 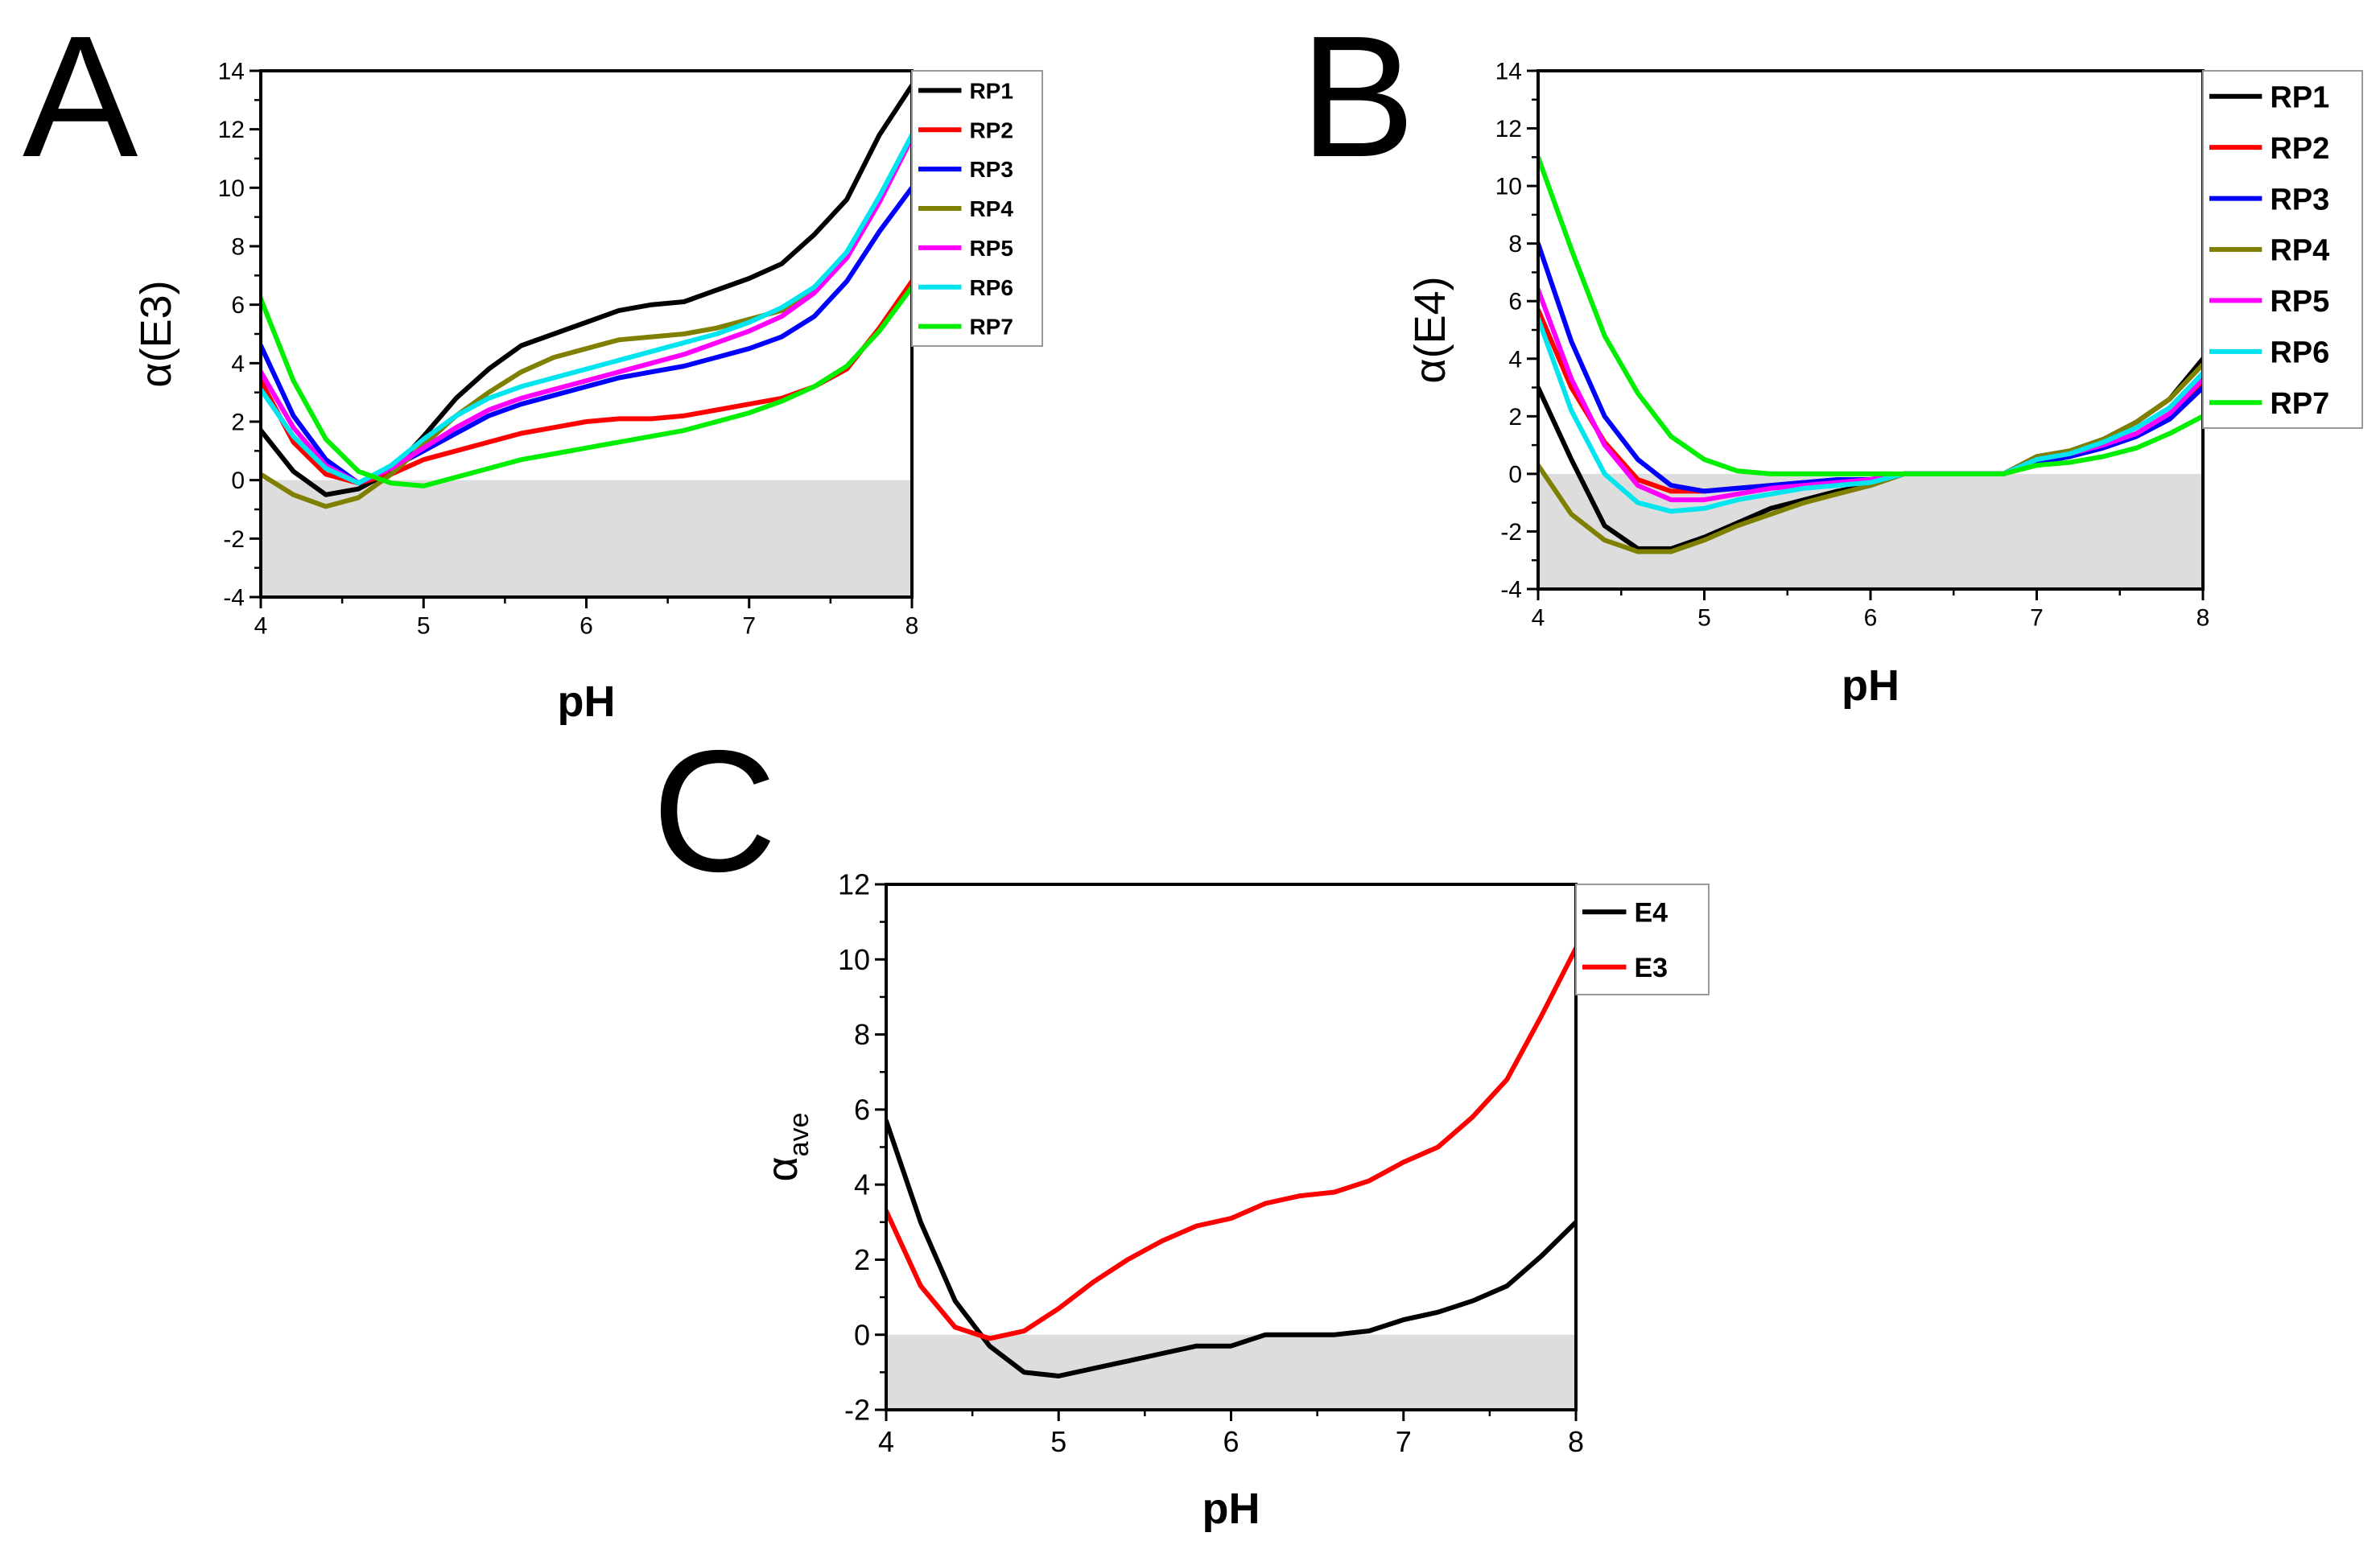 What do you see at coordinates (156, 333) in the screenshot?
I see `y-axis-label: α(E3)` at bounding box center [156, 333].